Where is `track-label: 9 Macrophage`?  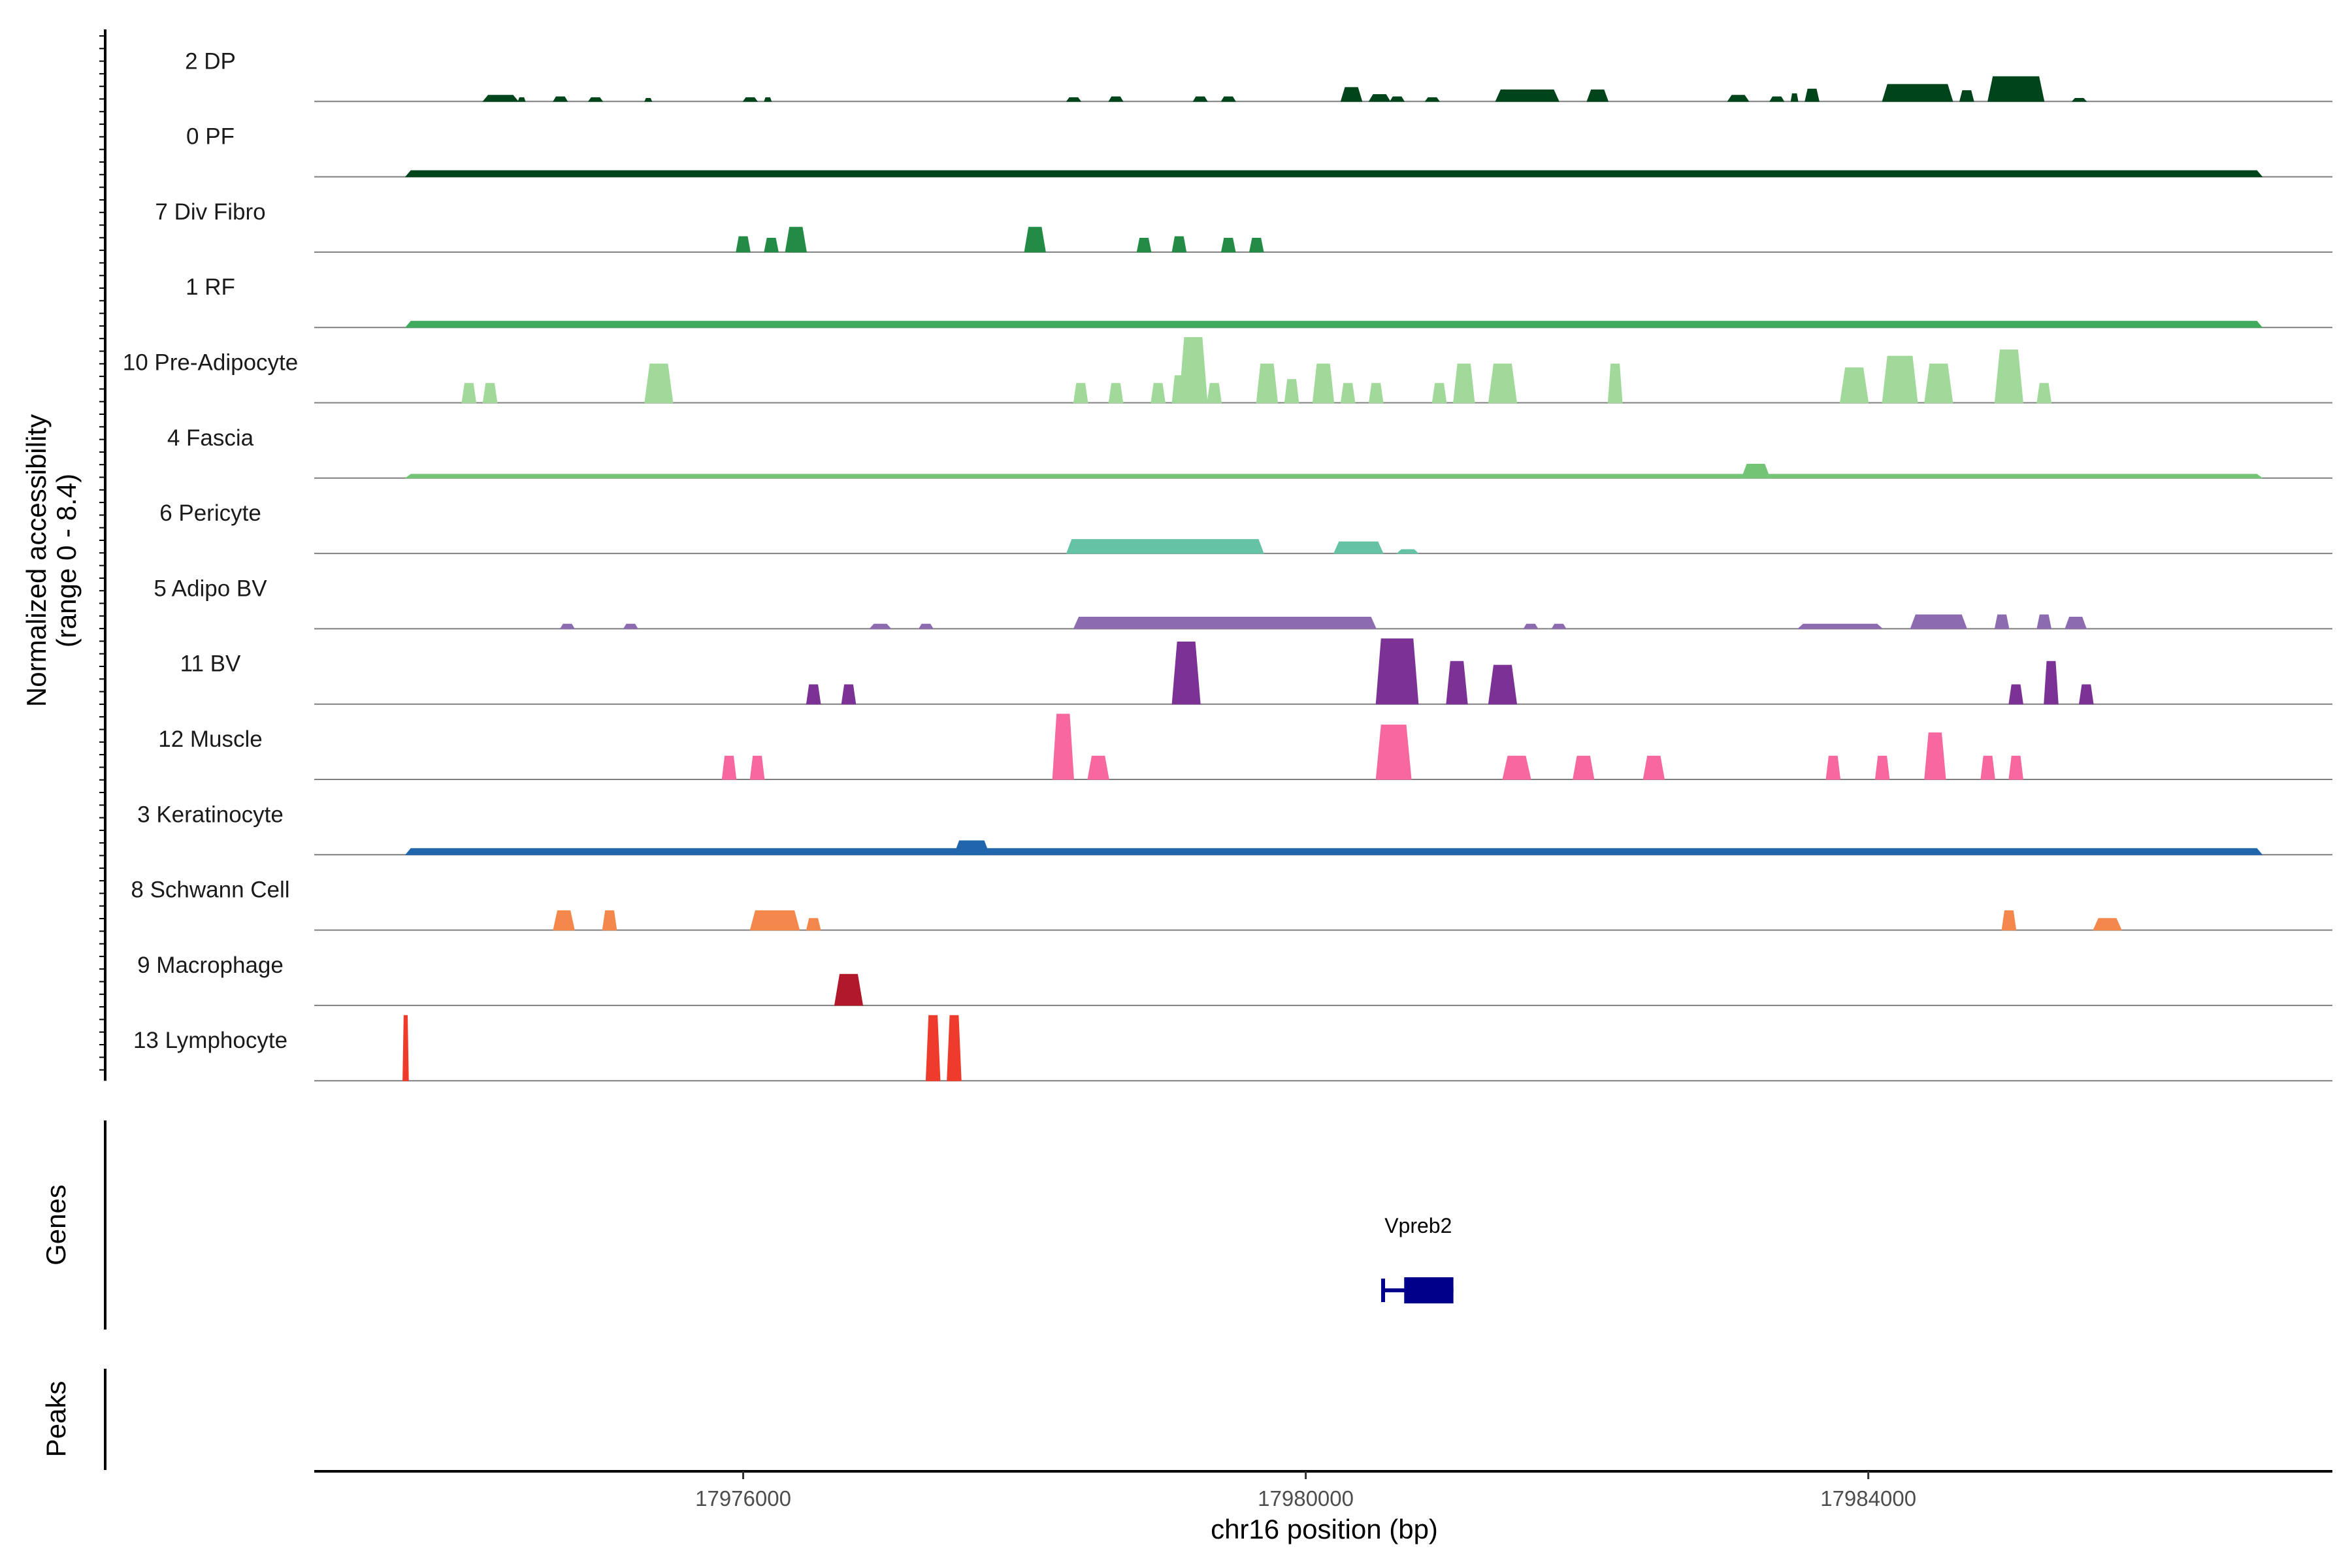 track-label: 9 Macrophage is located at coordinates (210, 965).